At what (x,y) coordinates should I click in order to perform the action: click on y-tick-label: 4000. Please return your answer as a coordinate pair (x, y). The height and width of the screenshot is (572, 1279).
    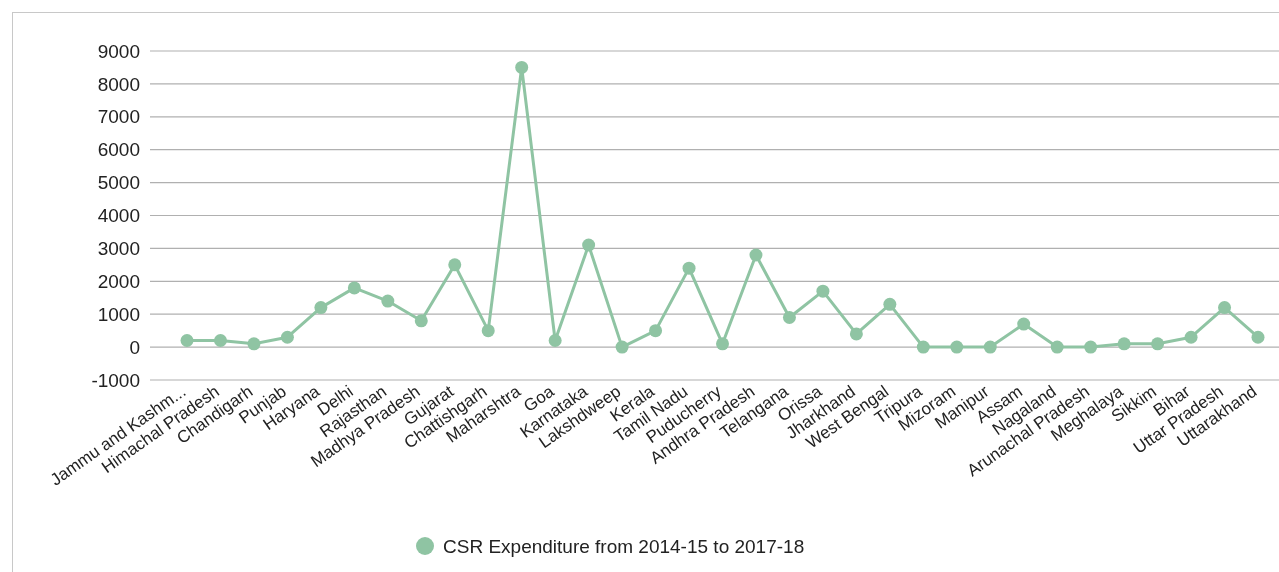
    Looking at the image, I should click on (118, 216).